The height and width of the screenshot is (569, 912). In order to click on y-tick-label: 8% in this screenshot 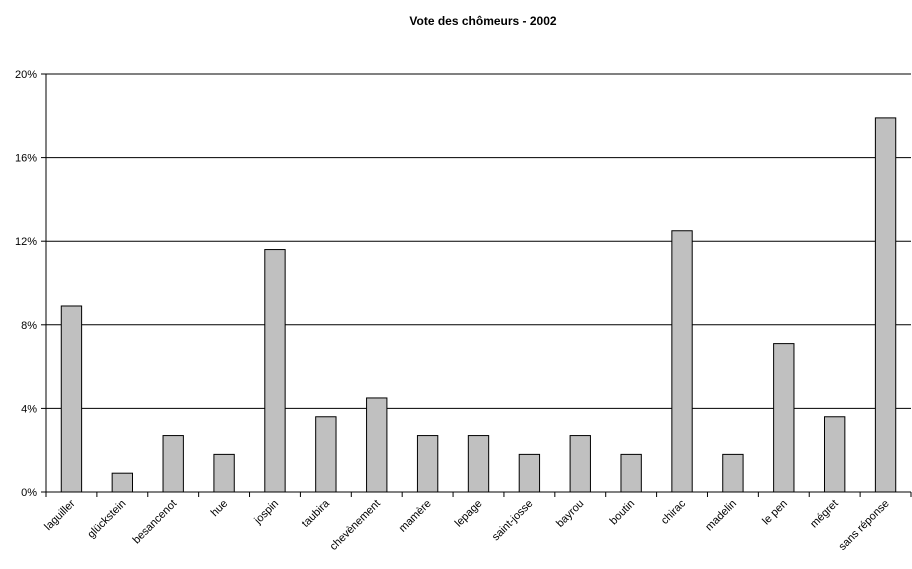, I will do `click(29, 326)`.